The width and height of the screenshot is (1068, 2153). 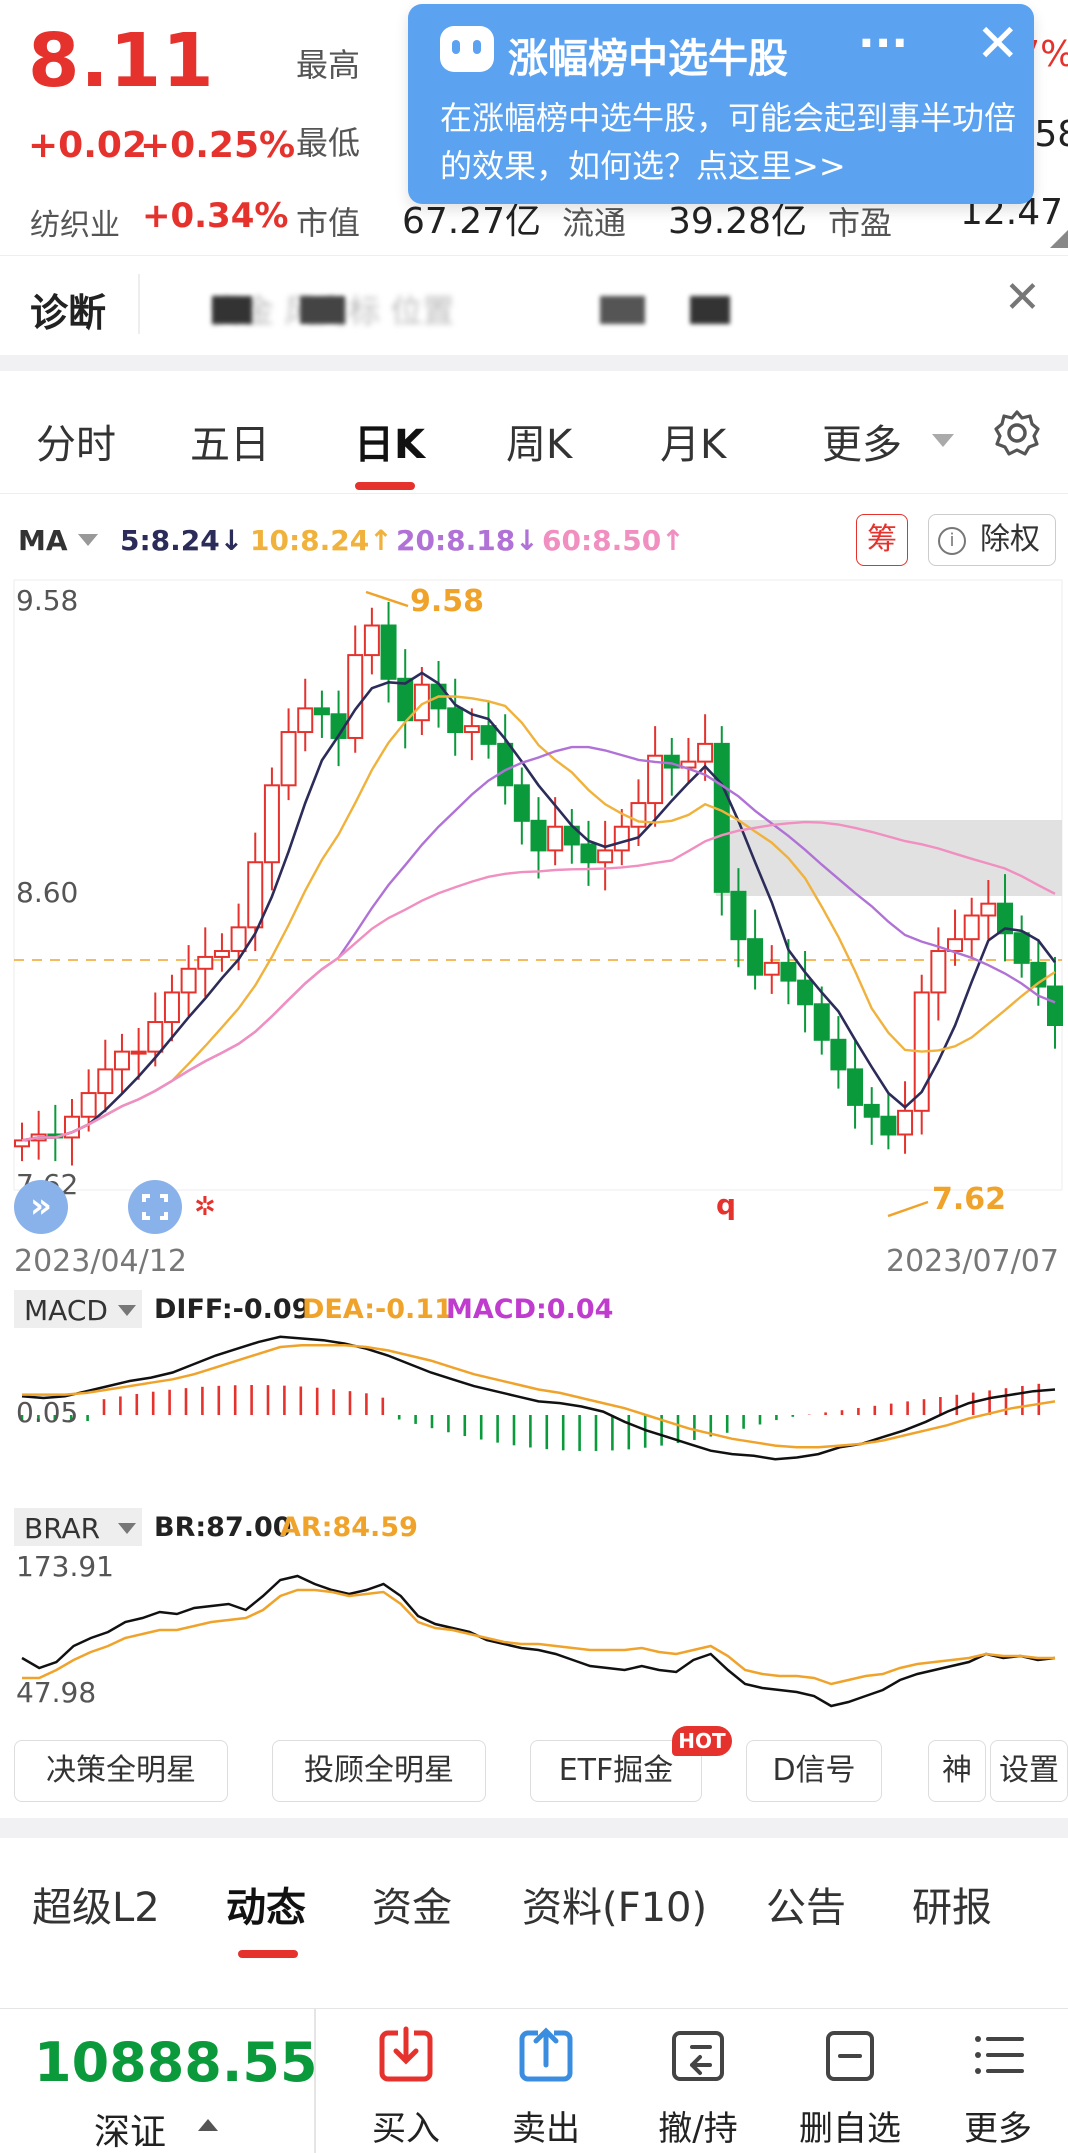 What do you see at coordinates (539, 445) in the screenshot?
I see `tab-weekly-k: 周K` at bounding box center [539, 445].